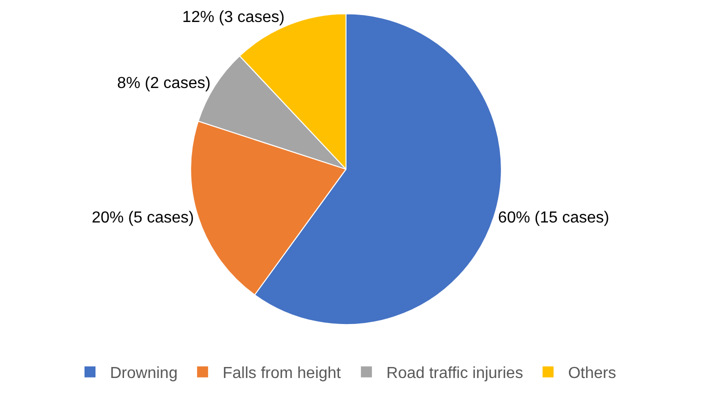 Image resolution: width=701 pixels, height=399 pixels. Describe the element at coordinates (233, 17) in the screenshot. I see `data-label: 12% (3 cases)` at that location.